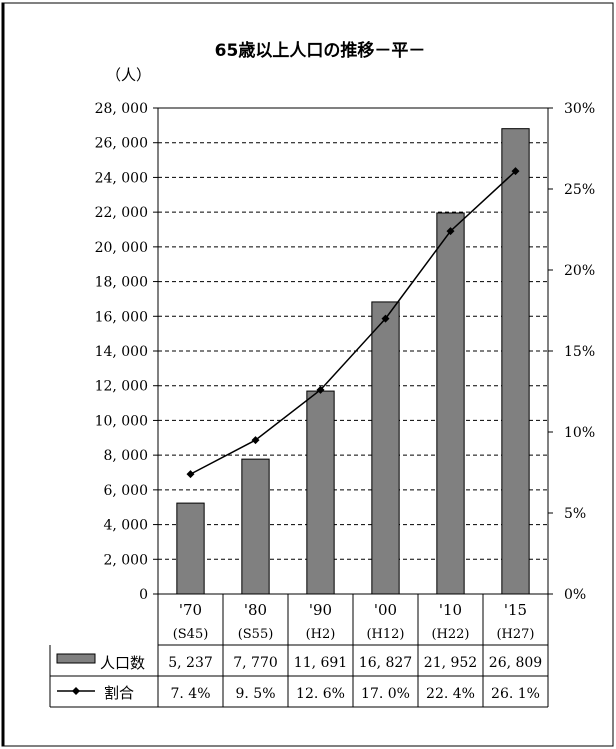 The height and width of the screenshot is (749, 616). Describe the element at coordinates (129, 75) in the screenshot. I see `y-axis-unit-label: （人）` at that location.